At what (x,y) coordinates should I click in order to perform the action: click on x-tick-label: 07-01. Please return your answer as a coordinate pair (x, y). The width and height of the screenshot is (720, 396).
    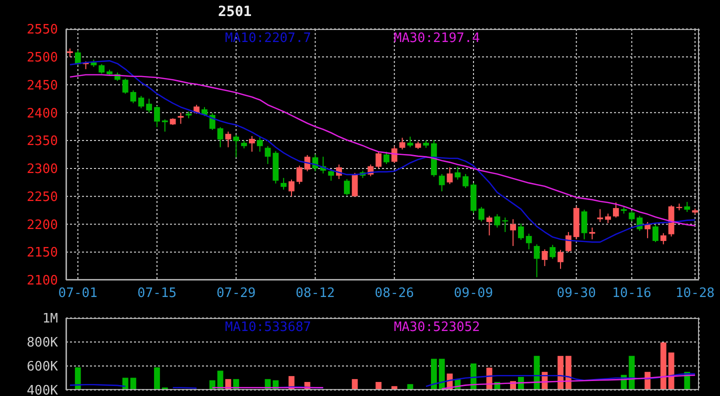
    Looking at the image, I should click on (78, 294).